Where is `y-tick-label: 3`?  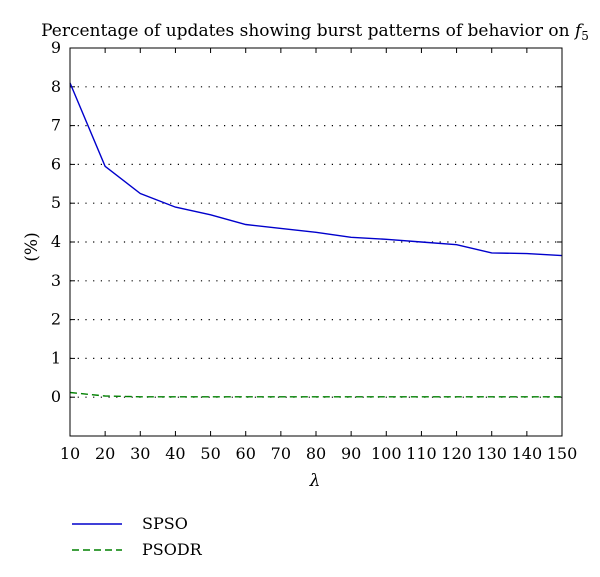 y-tick-label: 3 is located at coordinates (56, 280).